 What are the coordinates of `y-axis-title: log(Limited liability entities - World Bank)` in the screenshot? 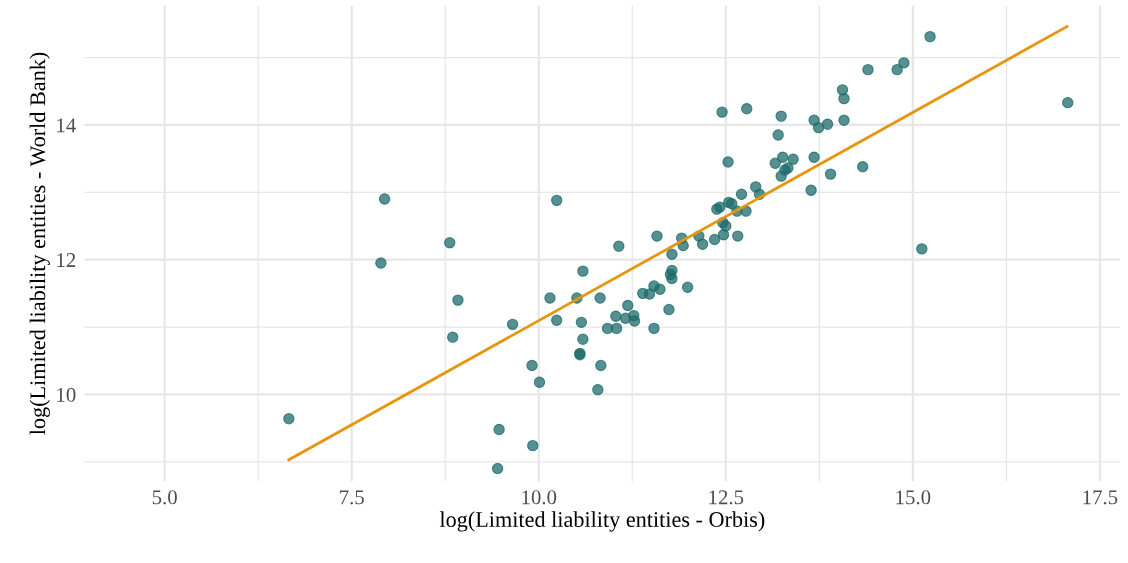 It's located at (39, 243).